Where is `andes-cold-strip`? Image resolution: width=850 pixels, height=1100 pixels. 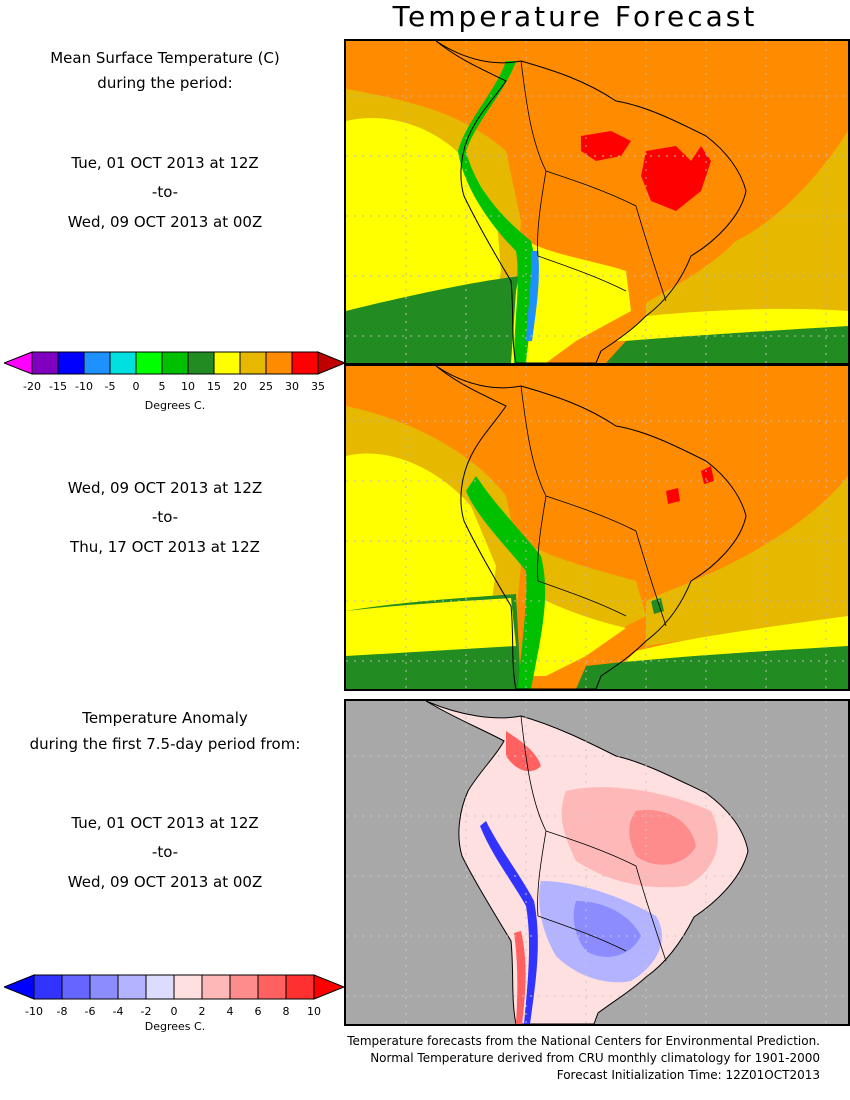 andes-cold-strip is located at coordinates (509, 922).